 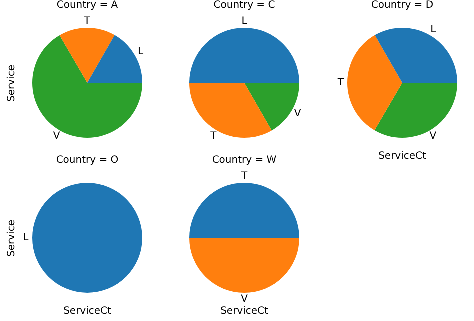 I want to click on chart-title: Country = A, so click(x=88, y=5).